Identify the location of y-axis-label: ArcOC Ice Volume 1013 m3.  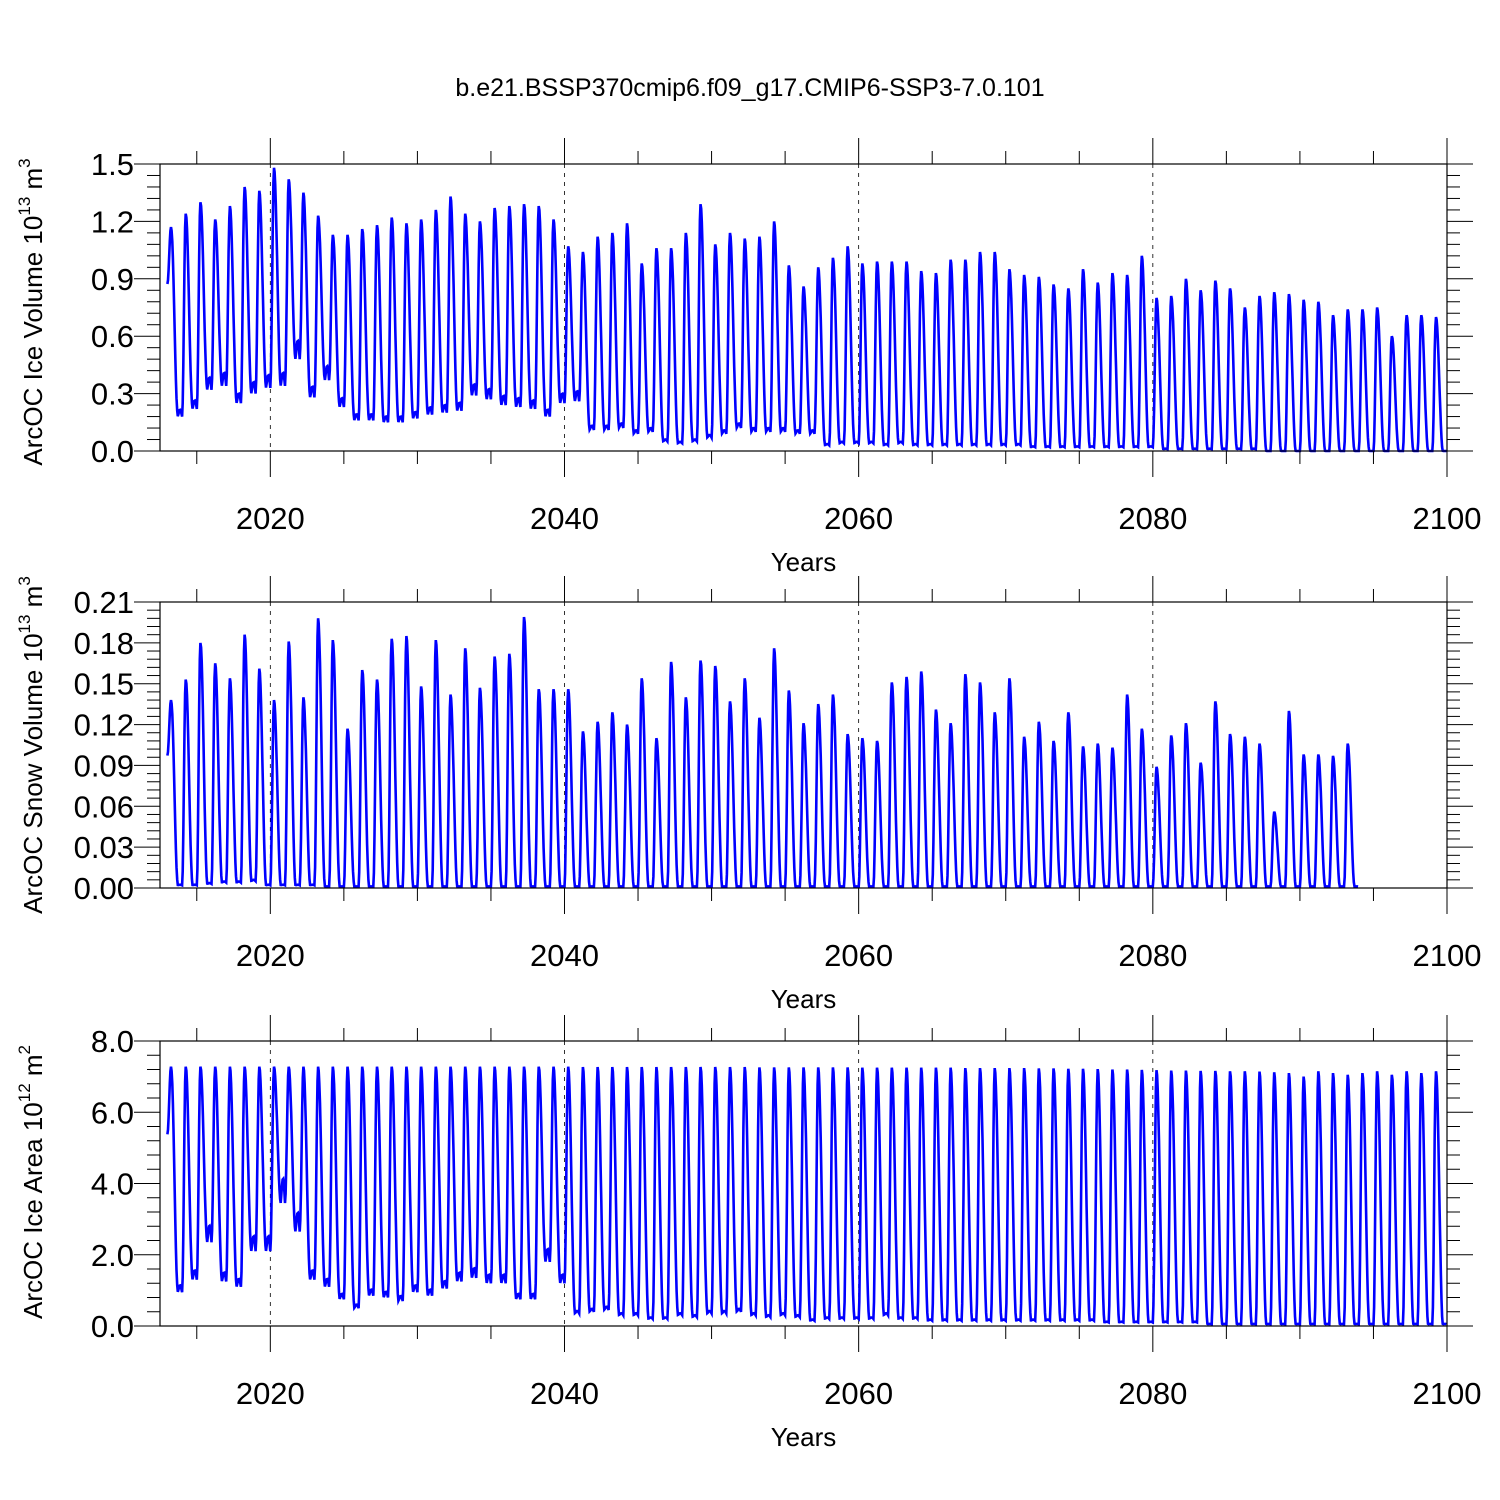
(31, 311).